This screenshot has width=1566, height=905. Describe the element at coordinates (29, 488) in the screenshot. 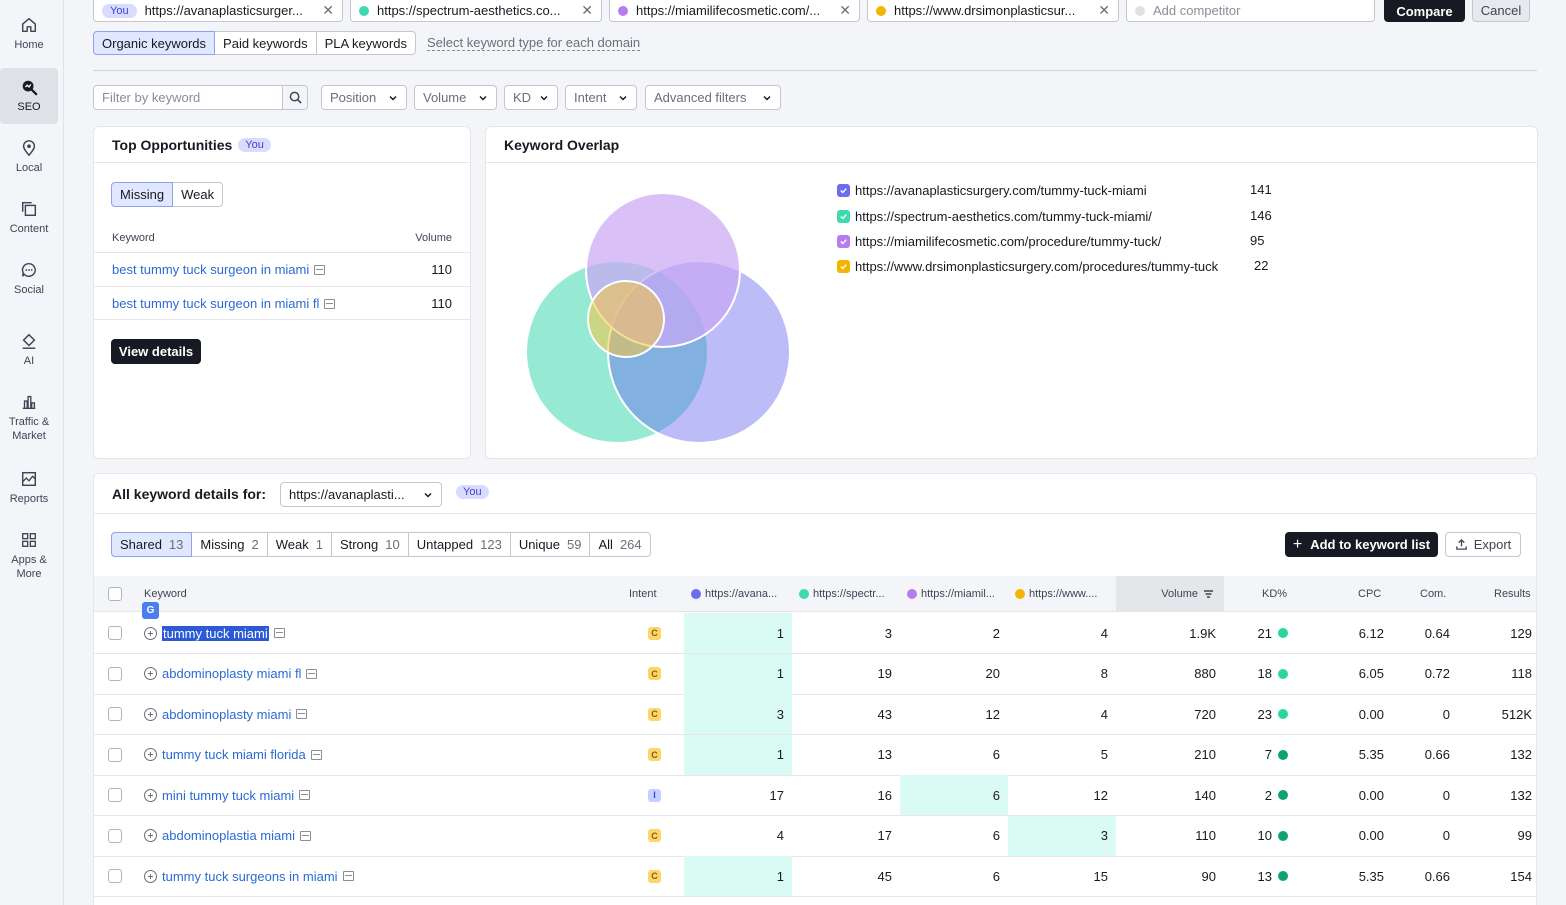

I see `sidebar-item-reports: Reports` at that location.